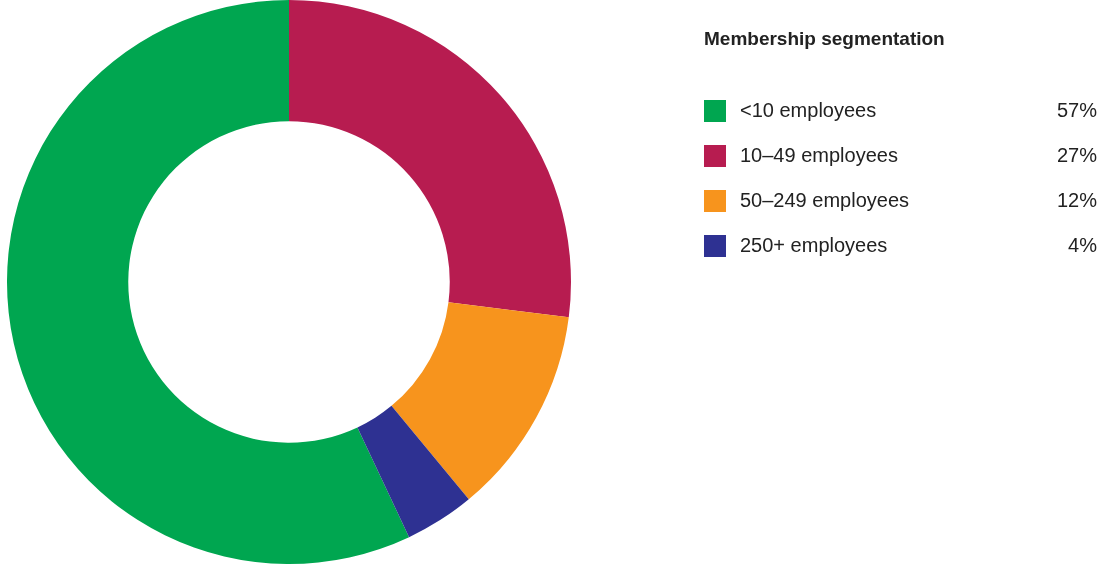 The height and width of the screenshot is (564, 1105). Describe the element at coordinates (1082, 245) in the screenshot. I see `data-label: 4%` at that location.